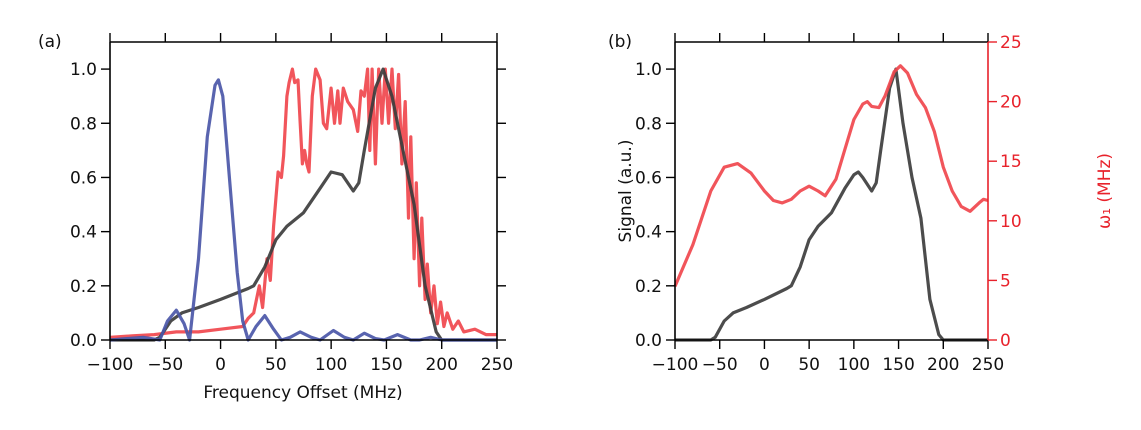  What do you see at coordinates (1011, 43) in the screenshot?
I see `y2-tick-label: 25` at bounding box center [1011, 43].